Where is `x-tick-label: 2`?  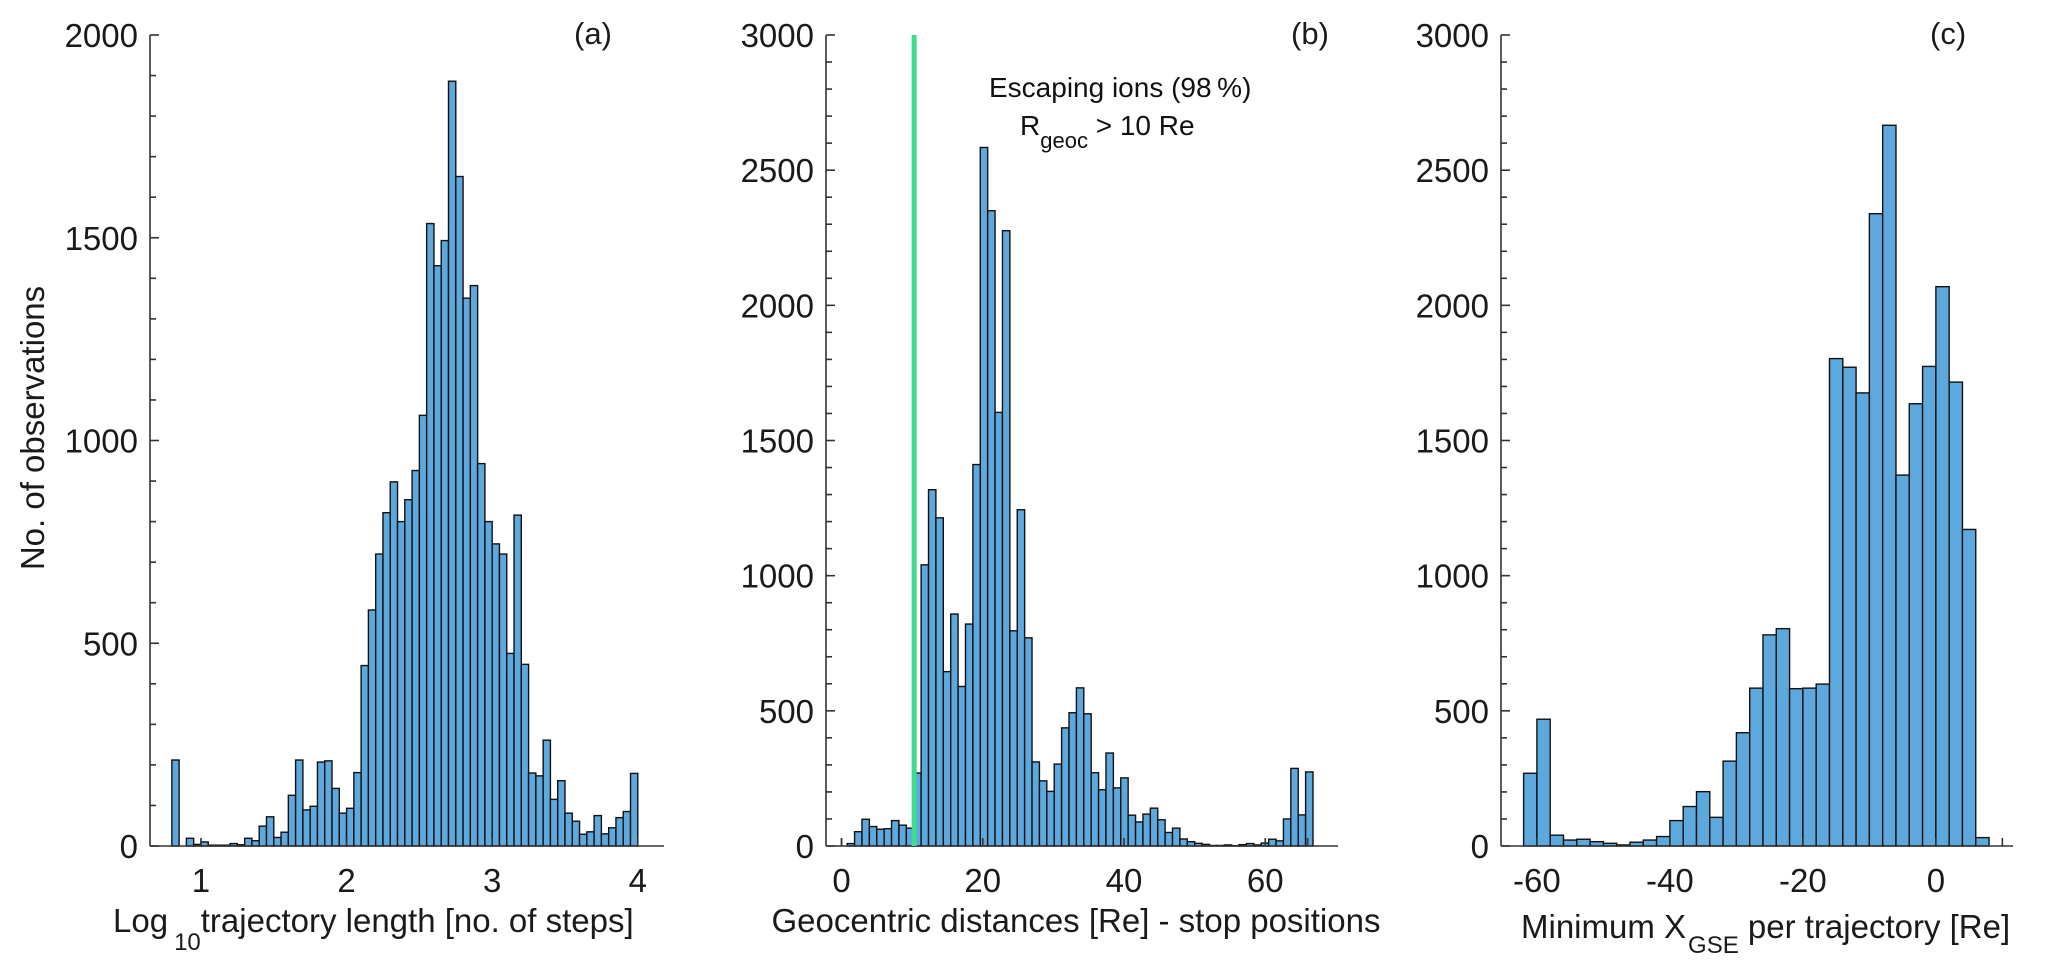 x-tick-label: 2 is located at coordinates (346, 880).